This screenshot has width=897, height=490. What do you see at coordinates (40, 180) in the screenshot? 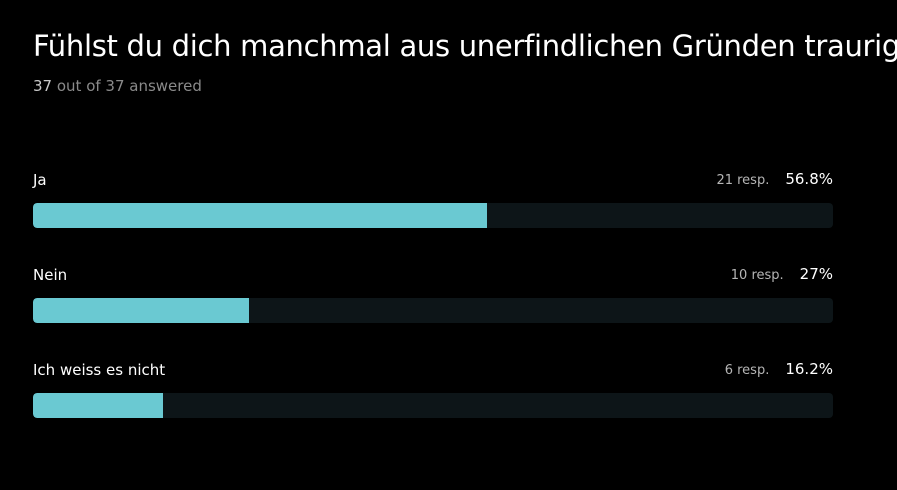
I see `option-label: Ja` at bounding box center [40, 180].